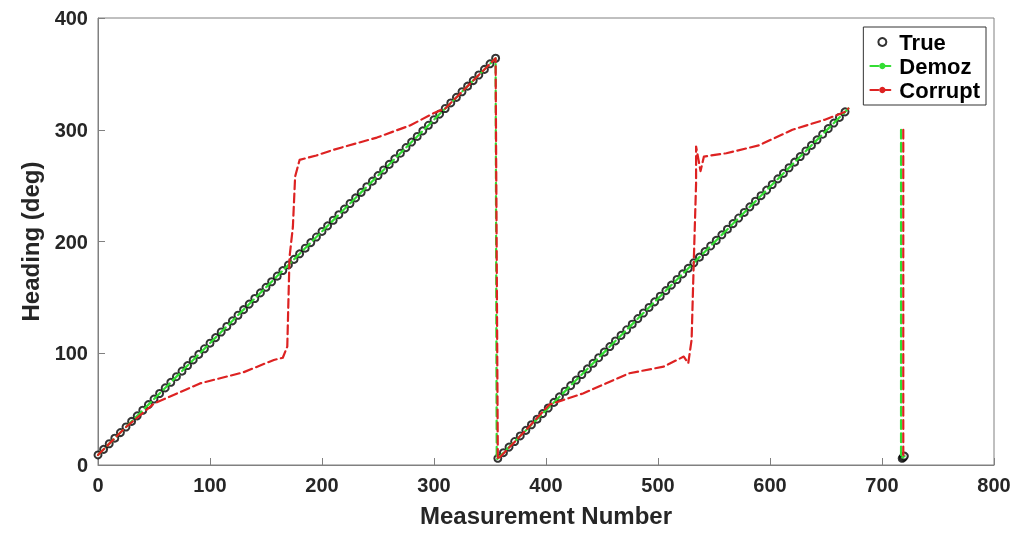  I want to click on x-tick-label: 600, so click(770, 485).